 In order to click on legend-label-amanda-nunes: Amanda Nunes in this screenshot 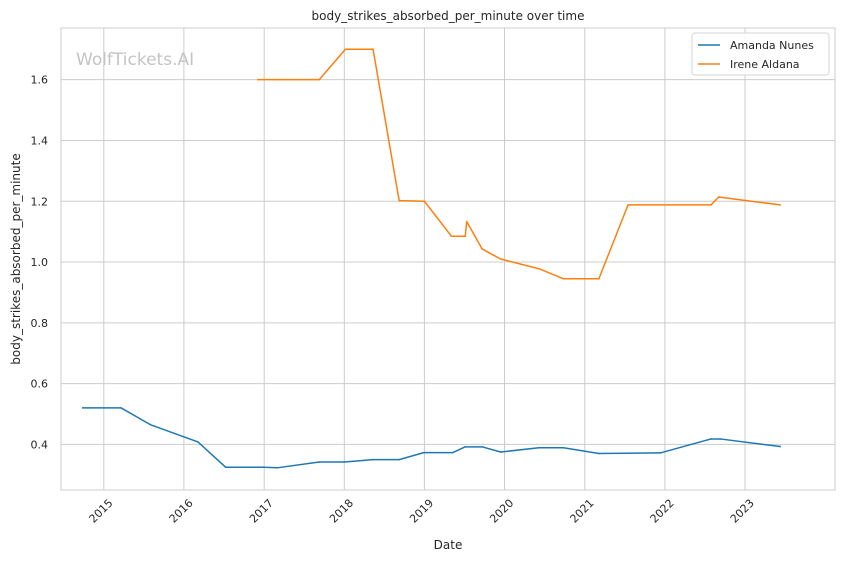, I will do `click(772, 45)`.